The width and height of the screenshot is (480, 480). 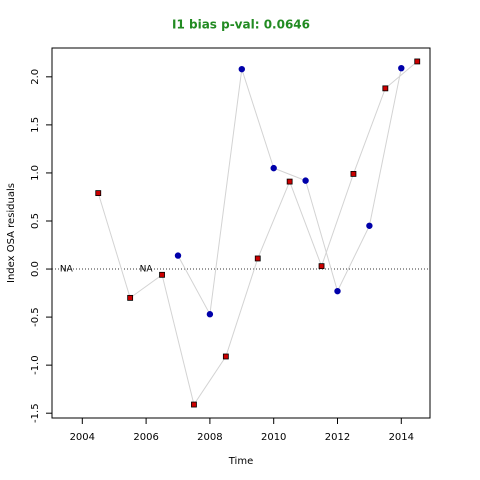 What do you see at coordinates (35, 269) in the screenshot?
I see `y-tick-label: 0.0` at bounding box center [35, 269].